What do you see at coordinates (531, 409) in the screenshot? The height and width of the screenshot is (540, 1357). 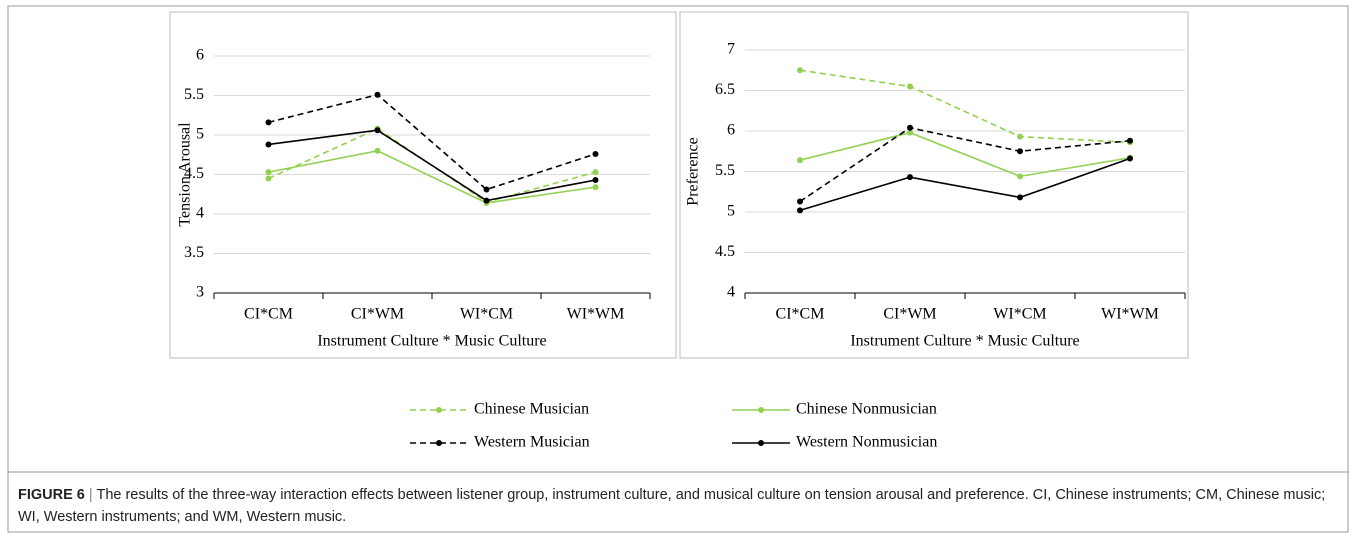 I see `legend-label: Chinese Musician` at bounding box center [531, 409].